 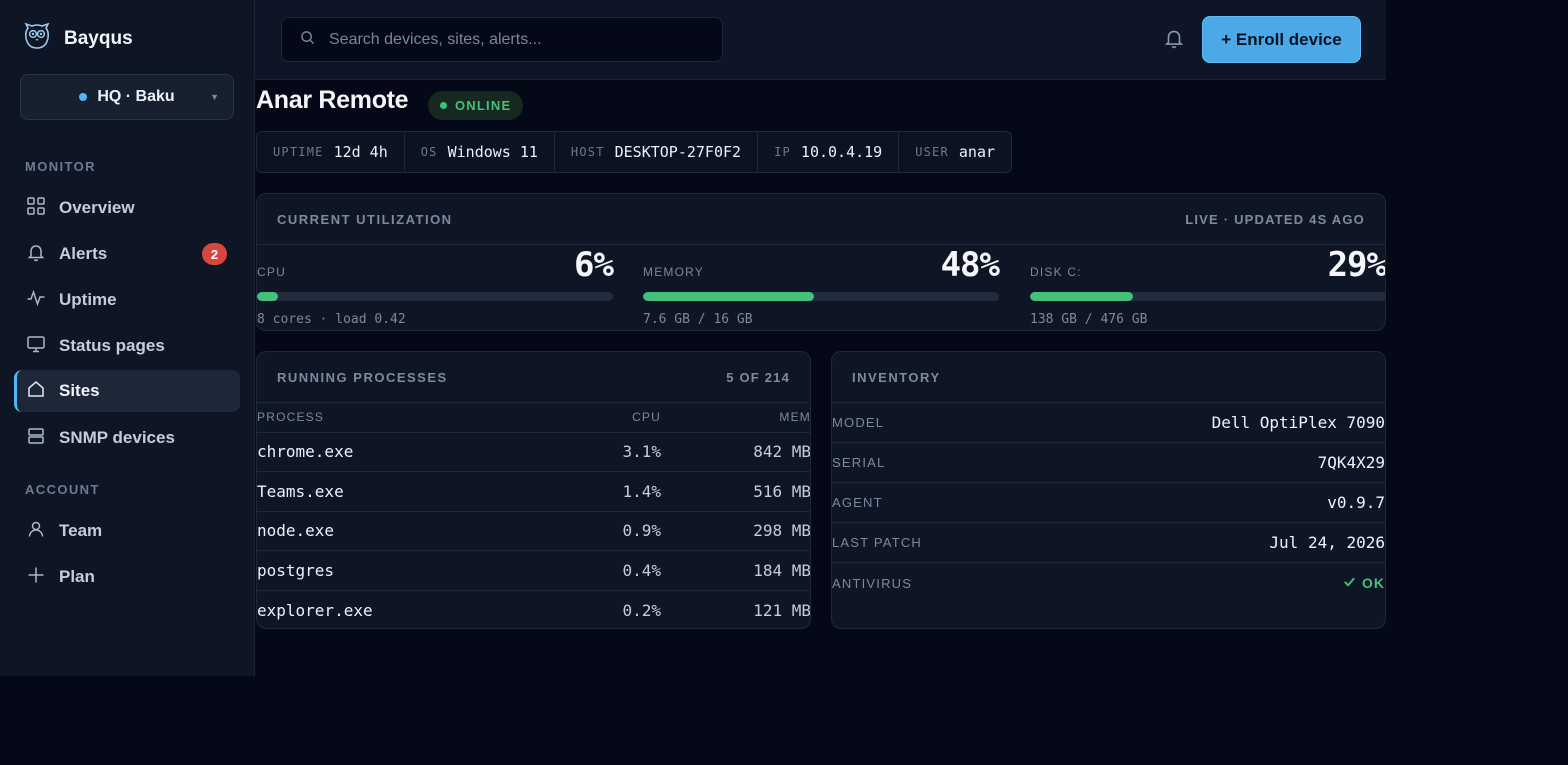 What do you see at coordinates (970, 265) in the screenshot?
I see `metric-percent: 48%` at bounding box center [970, 265].